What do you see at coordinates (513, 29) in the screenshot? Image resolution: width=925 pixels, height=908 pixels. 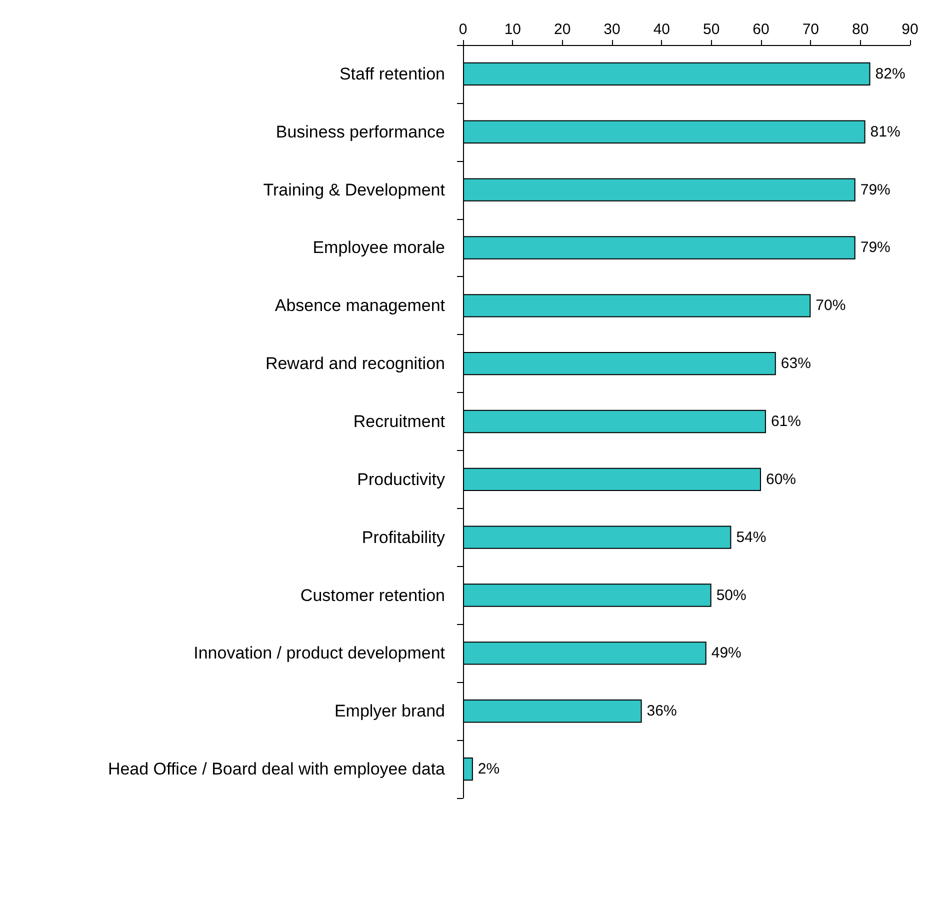 I see `x-tick-label: 10` at bounding box center [513, 29].